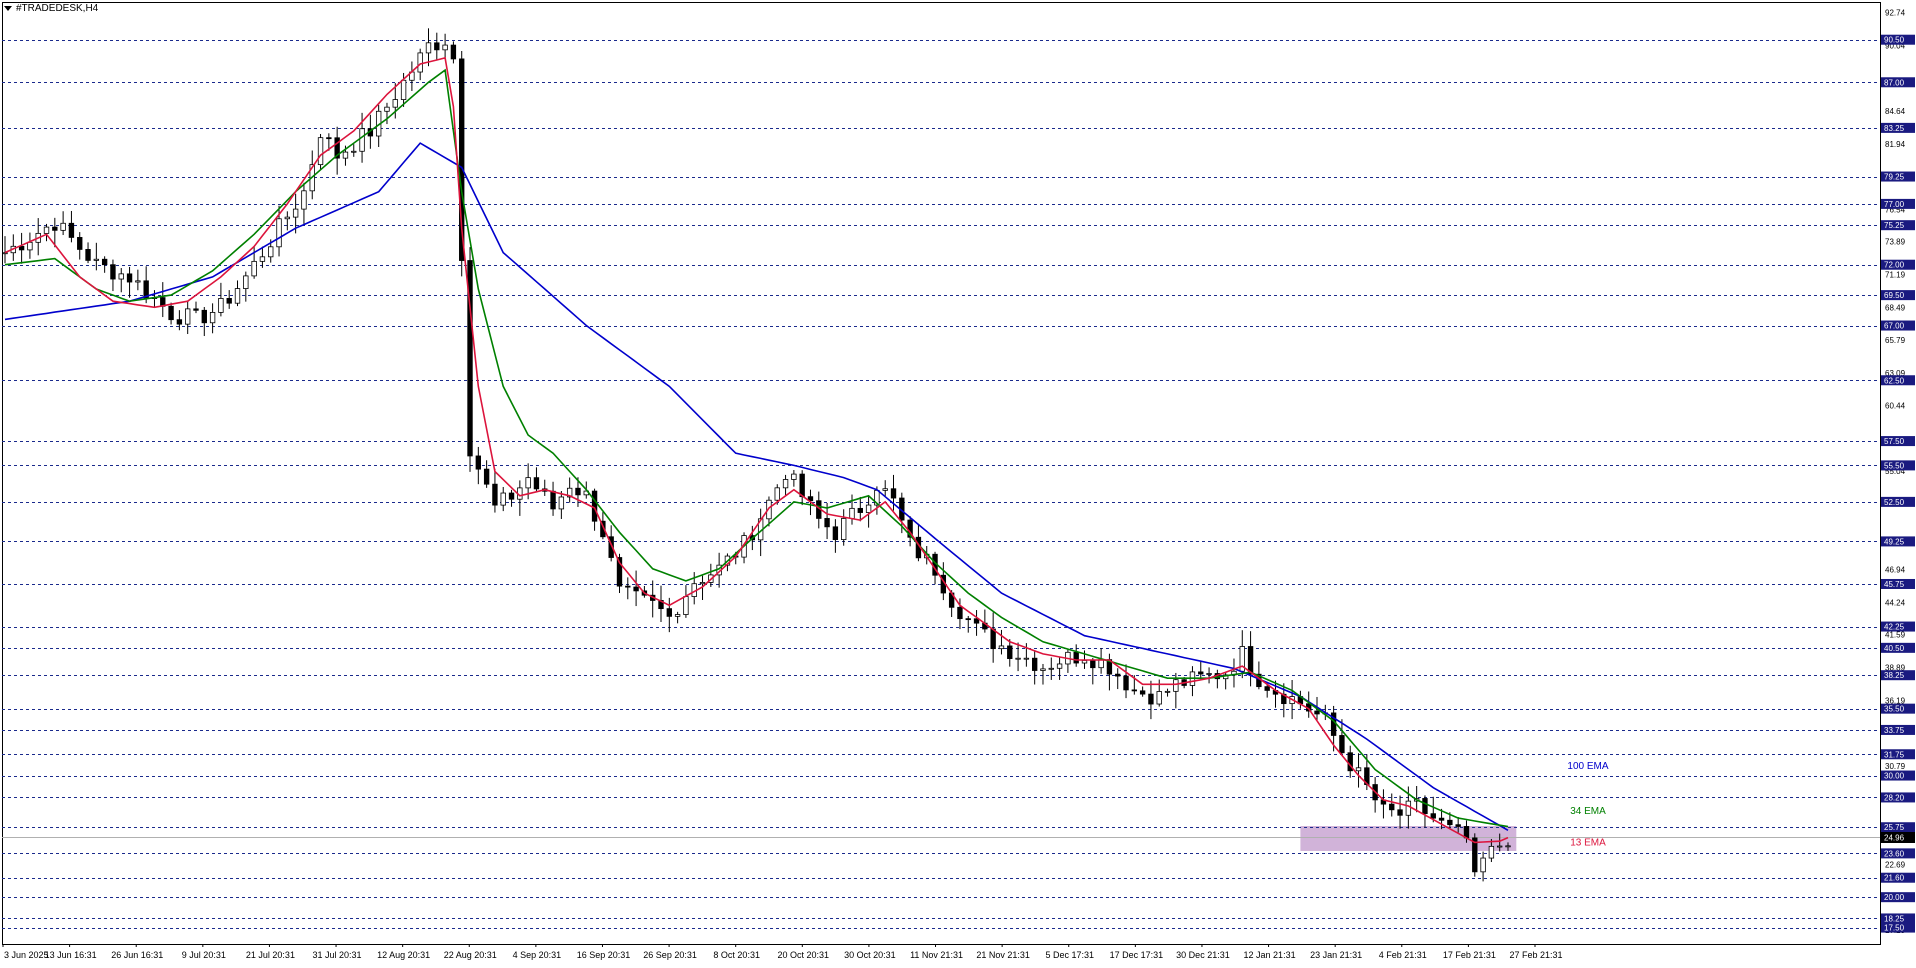 The width and height of the screenshot is (1916, 968). I want to click on level-label: 40.50, so click(1894, 648).